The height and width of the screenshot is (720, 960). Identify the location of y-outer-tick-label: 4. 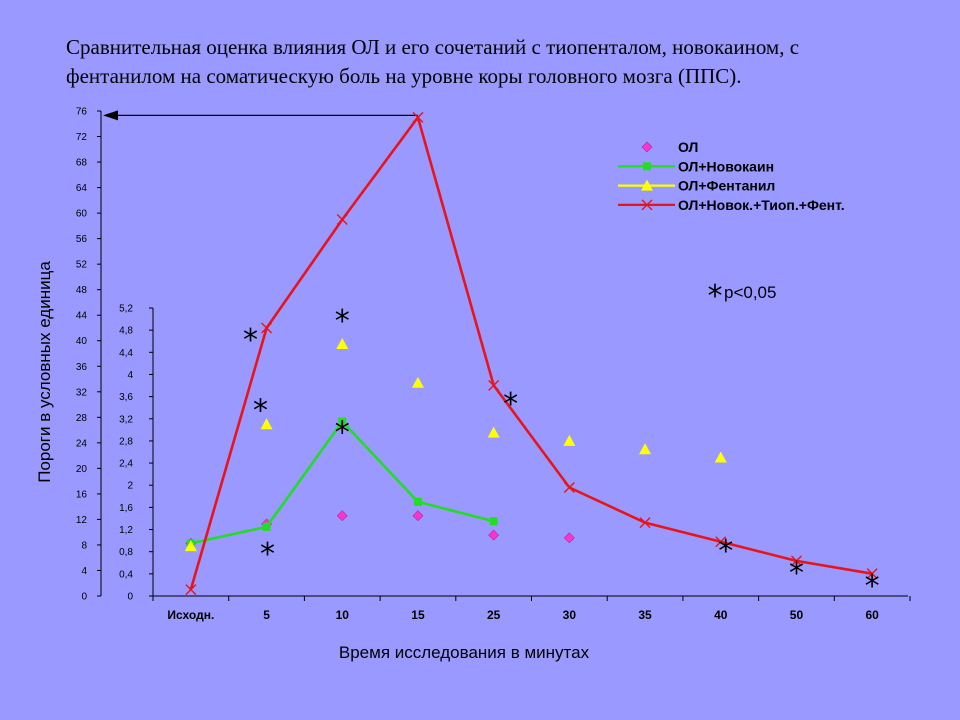
(84, 571).